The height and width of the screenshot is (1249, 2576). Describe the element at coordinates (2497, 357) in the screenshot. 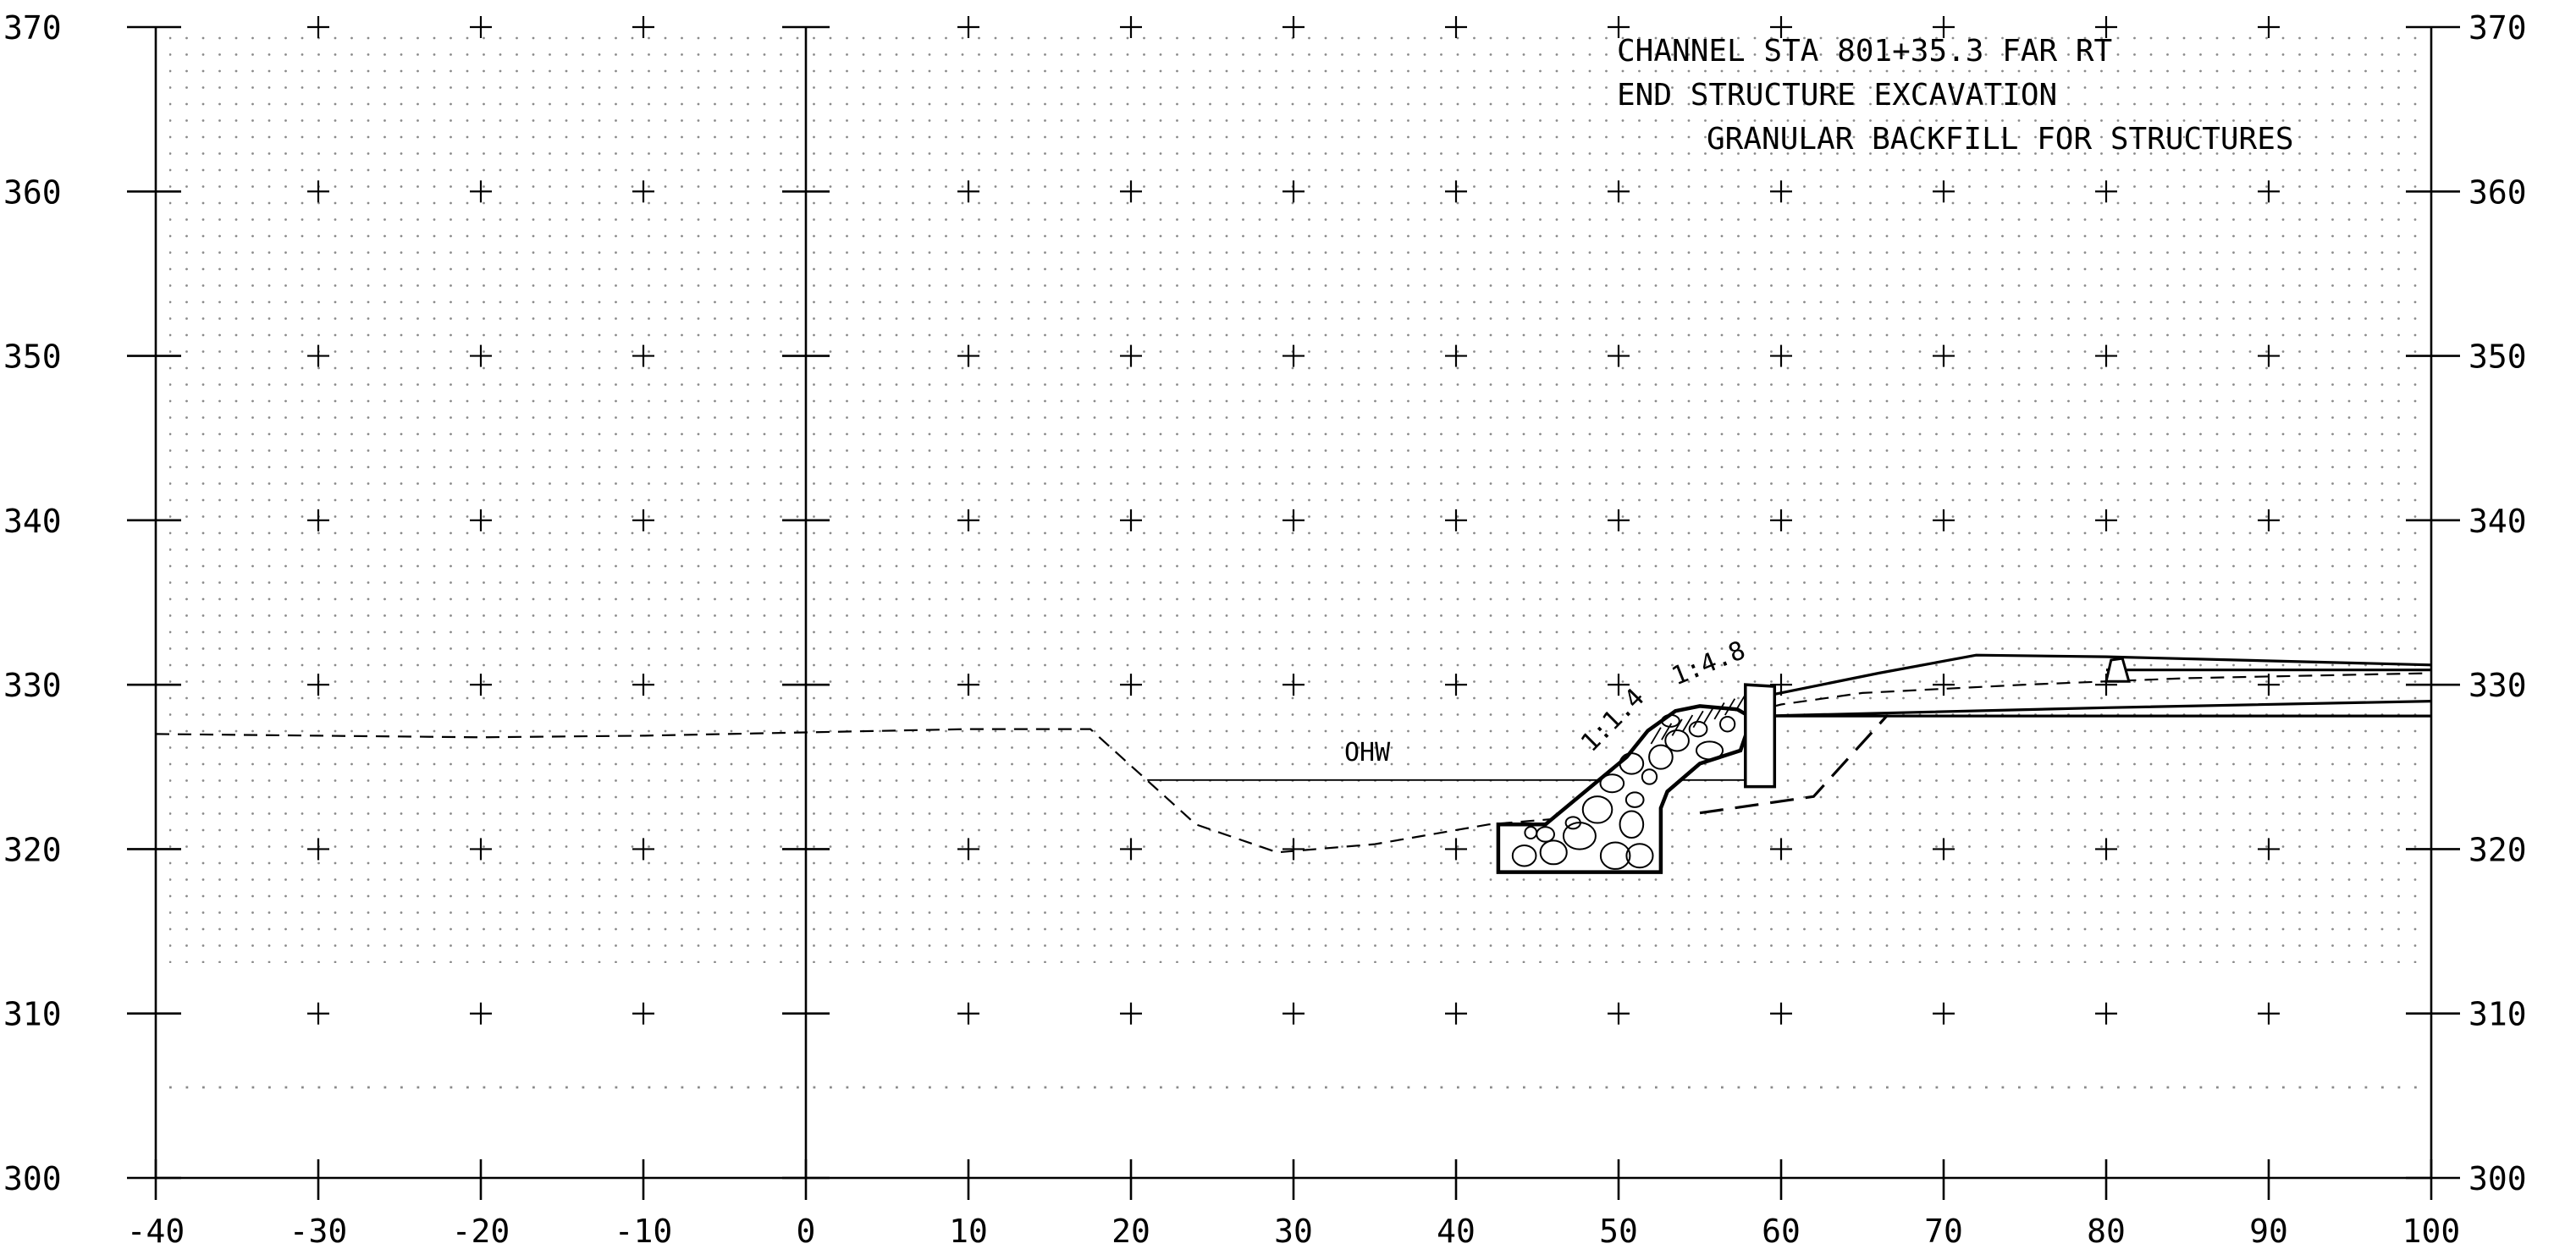

I see `y-tick-label-right: 350` at that location.